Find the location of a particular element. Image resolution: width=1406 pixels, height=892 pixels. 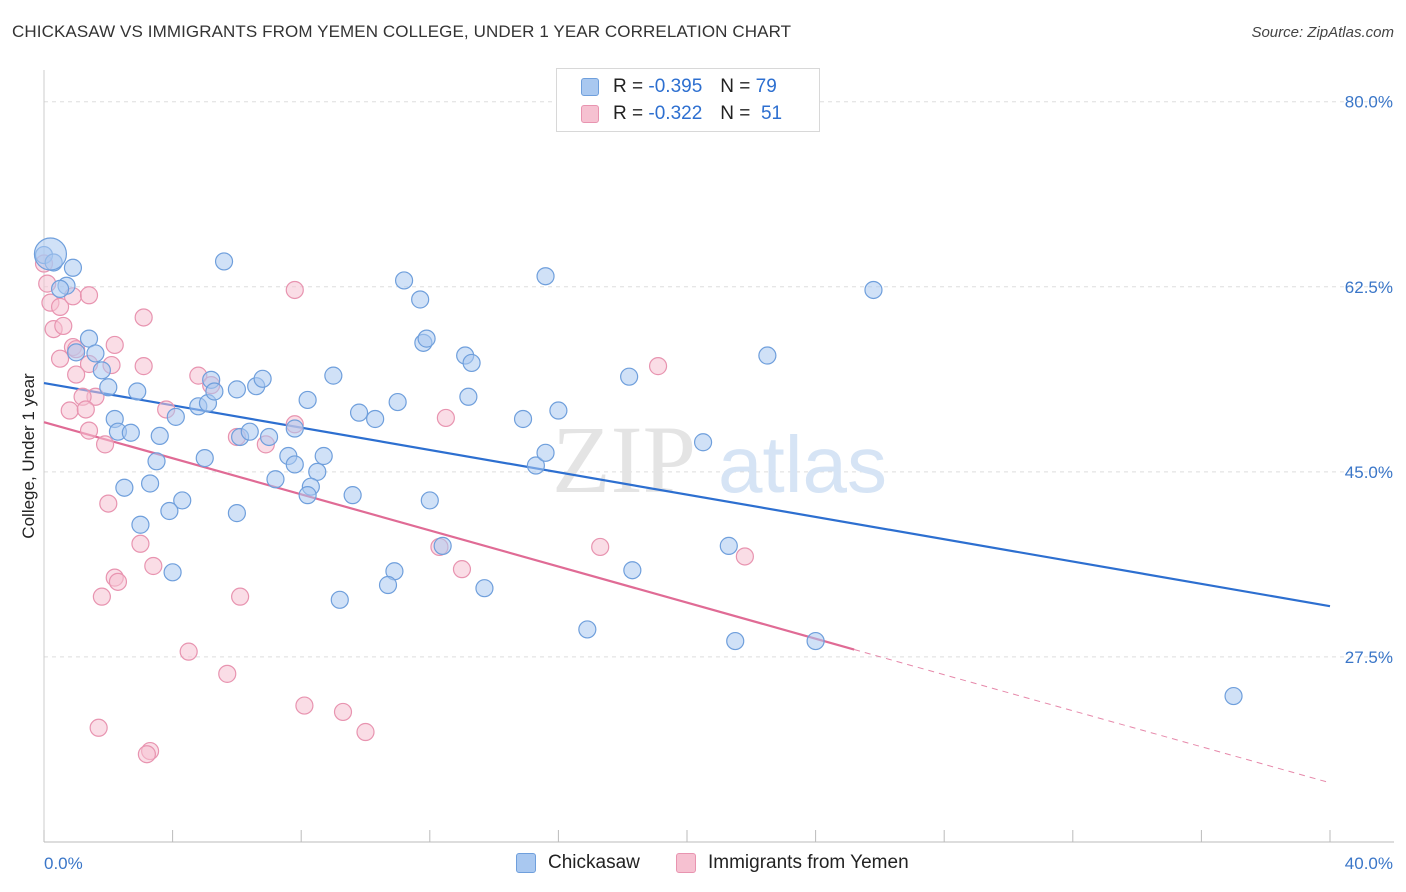

legend-swatch-blue is located at coordinates (590, 87).